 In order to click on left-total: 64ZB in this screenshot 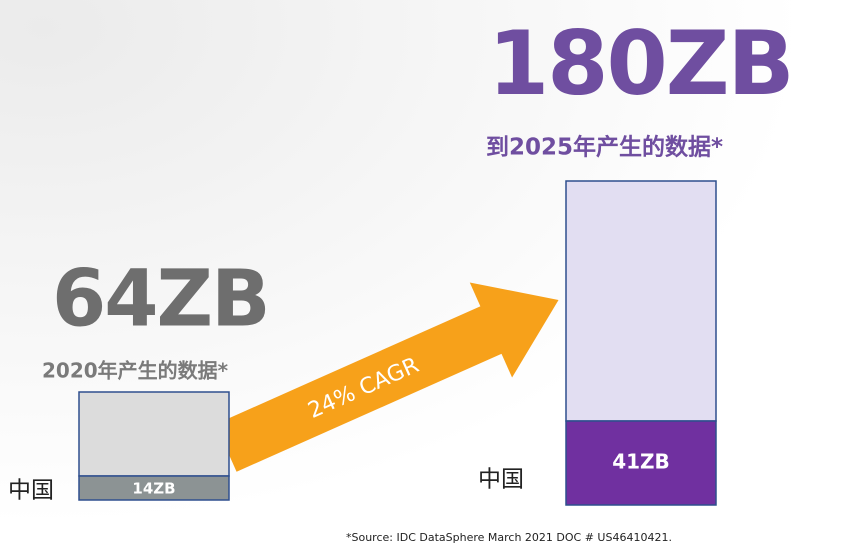, I will do `click(160, 299)`.